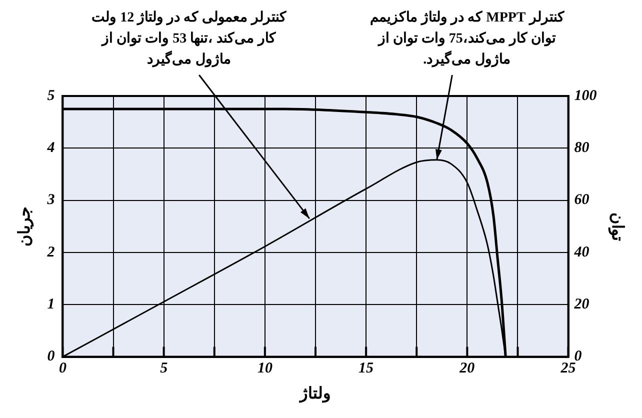  I want to click on x-tick-label: 10, so click(265, 368).